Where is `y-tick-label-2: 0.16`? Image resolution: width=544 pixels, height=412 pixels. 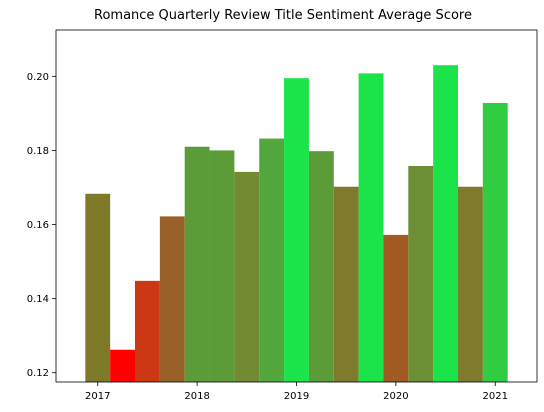 y-tick-label-2: 0.16 is located at coordinates (38, 225).